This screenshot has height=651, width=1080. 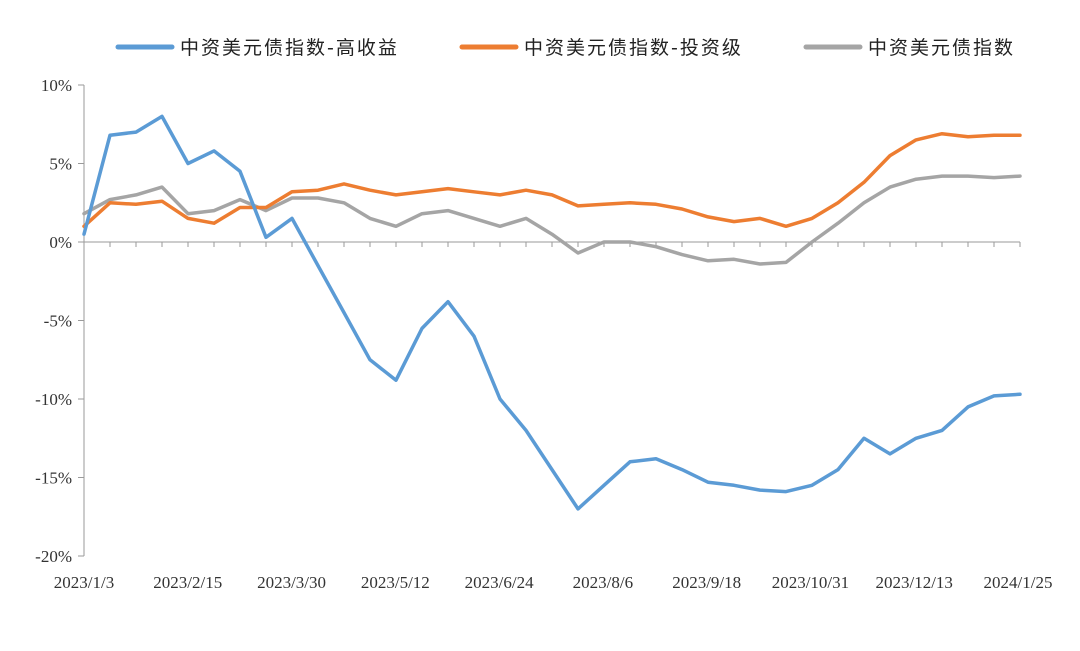 I want to click on x-tick-label: 2023/12/13, so click(x=913, y=582).